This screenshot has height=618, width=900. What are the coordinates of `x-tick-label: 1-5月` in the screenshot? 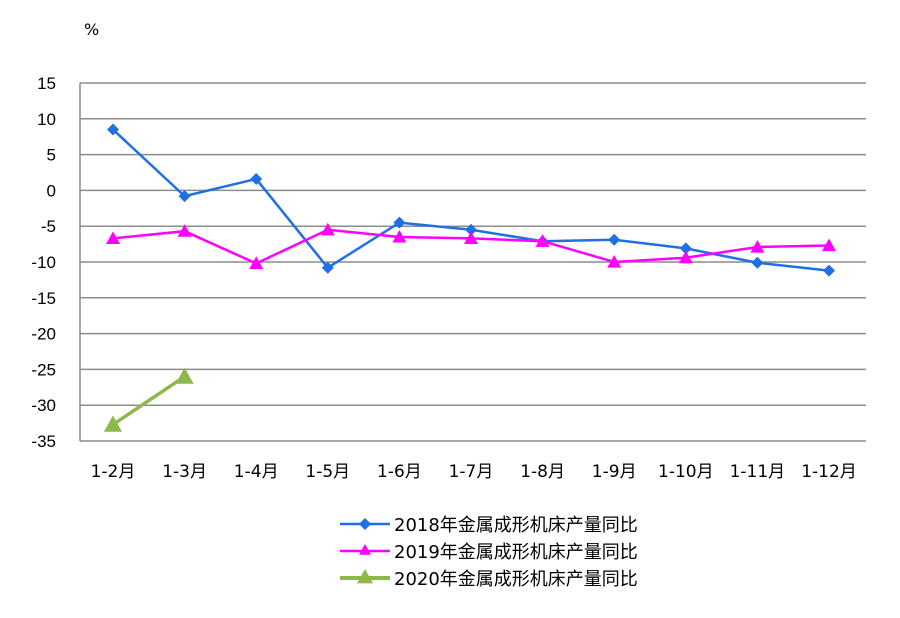 It's located at (327, 472).